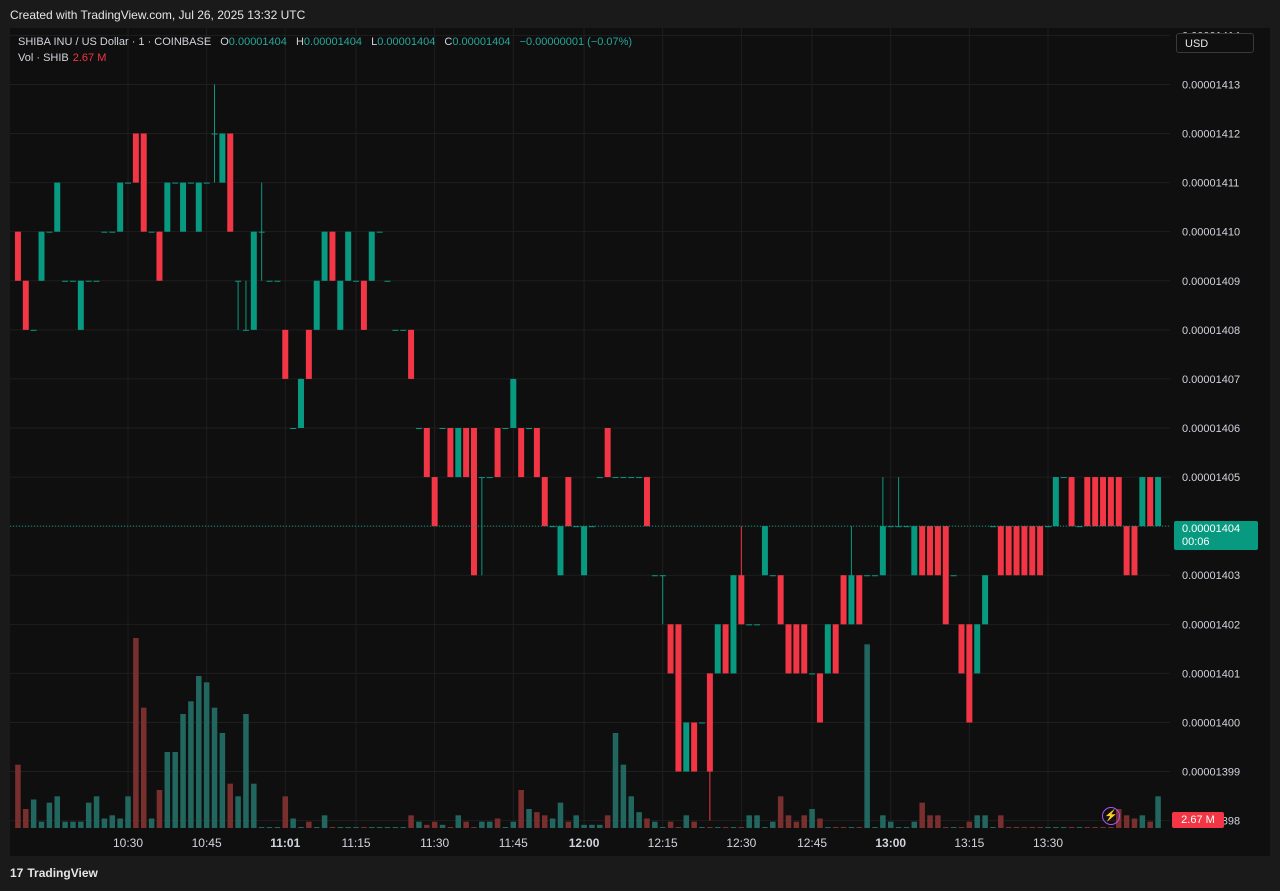  I want to click on low-label: L, so click(374, 42).